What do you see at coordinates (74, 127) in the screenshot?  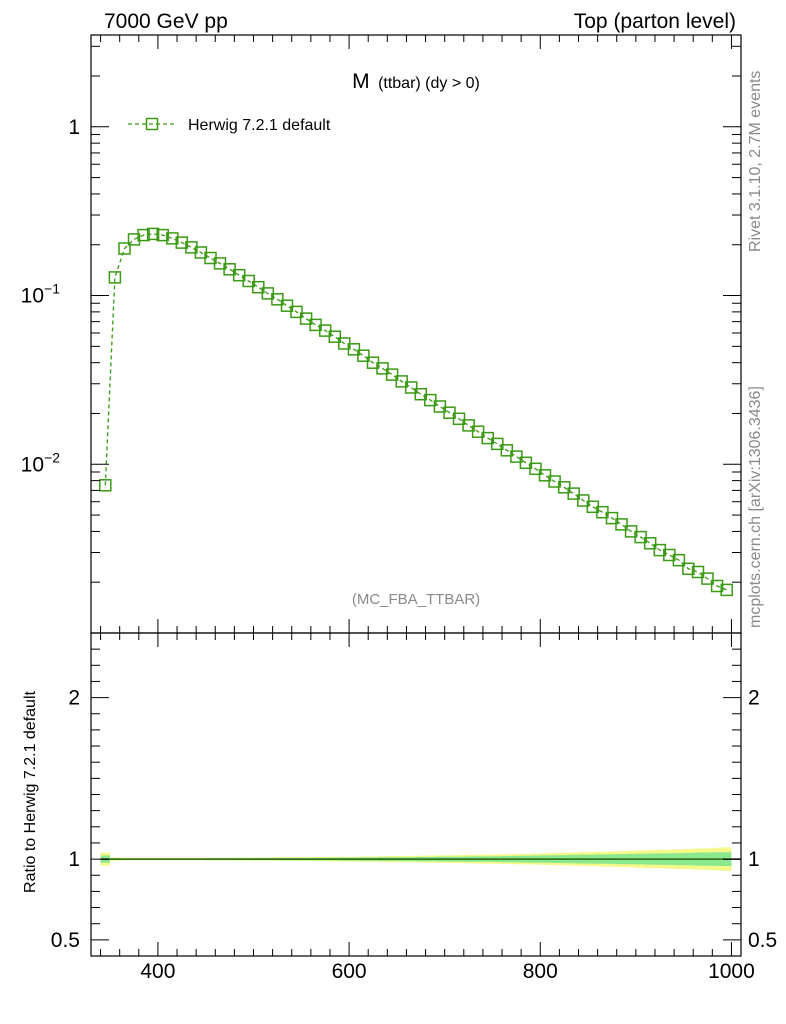 I see `y-tick-label: 1` at bounding box center [74, 127].